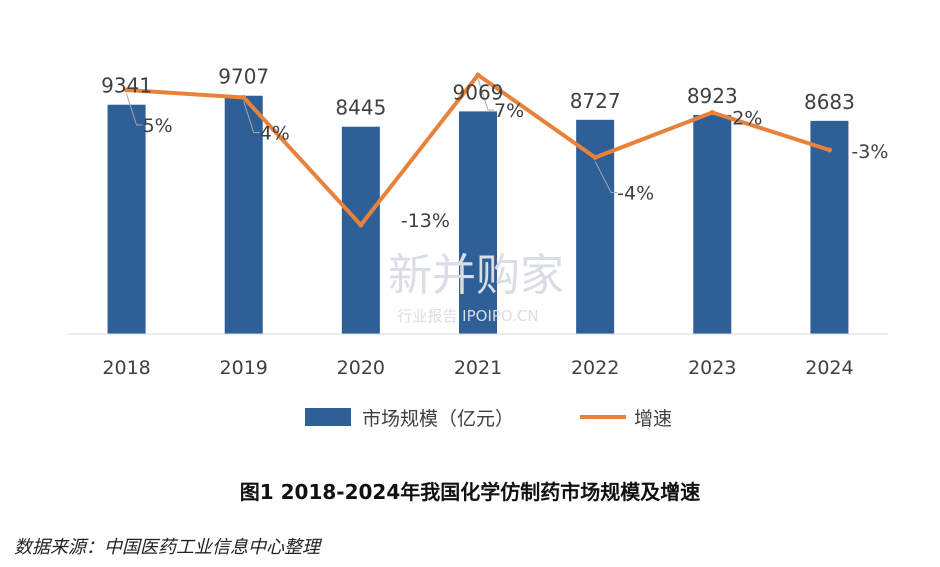 Image resolution: width=940 pixels, height=567 pixels. What do you see at coordinates (595, 368) in the screenshot?
I see `x-tick-2022: 2022` at bounding box center [595, 368].